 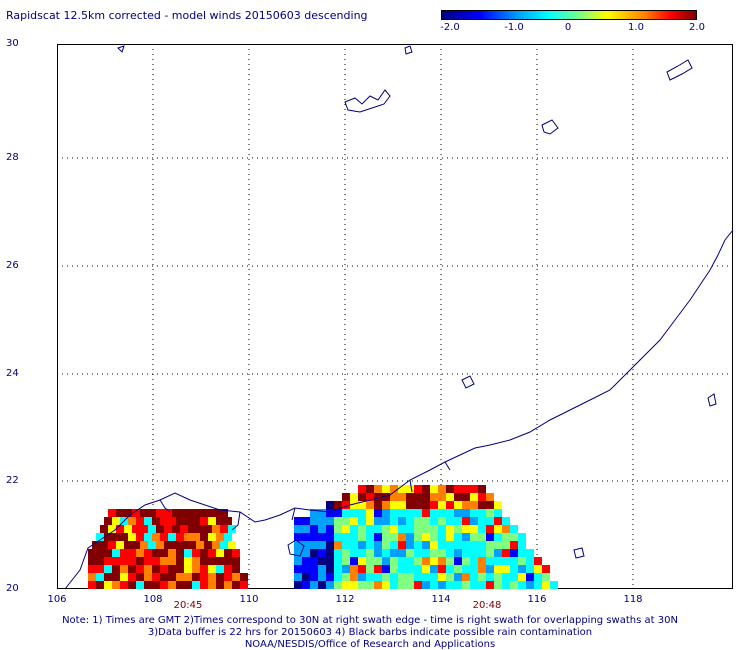 What do you see at coordinates (12, 588) in the screenshot?
I see `lat-label: 20` at bounding box center [12, 588].